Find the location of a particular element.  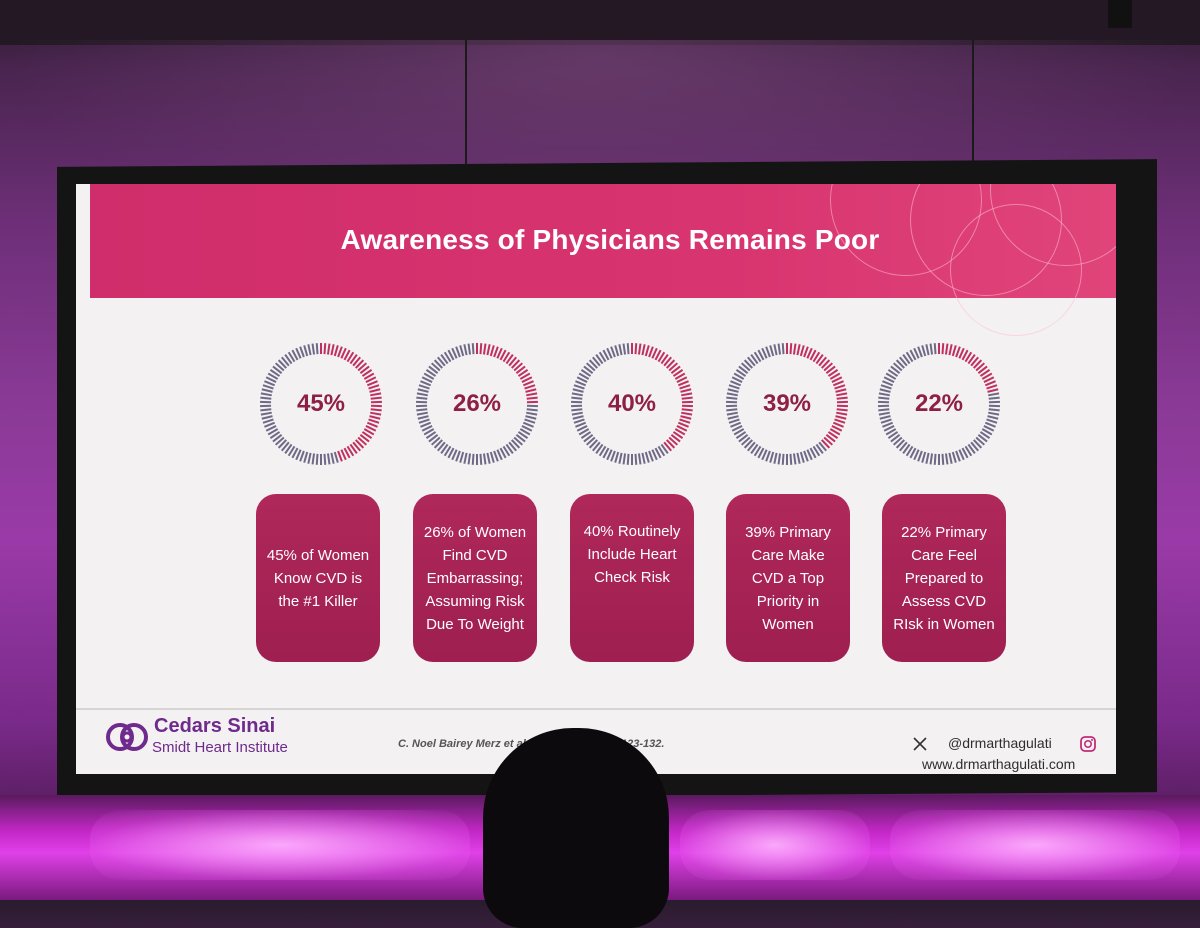

percent-ring: 39% is located at coordinates (787, 404).